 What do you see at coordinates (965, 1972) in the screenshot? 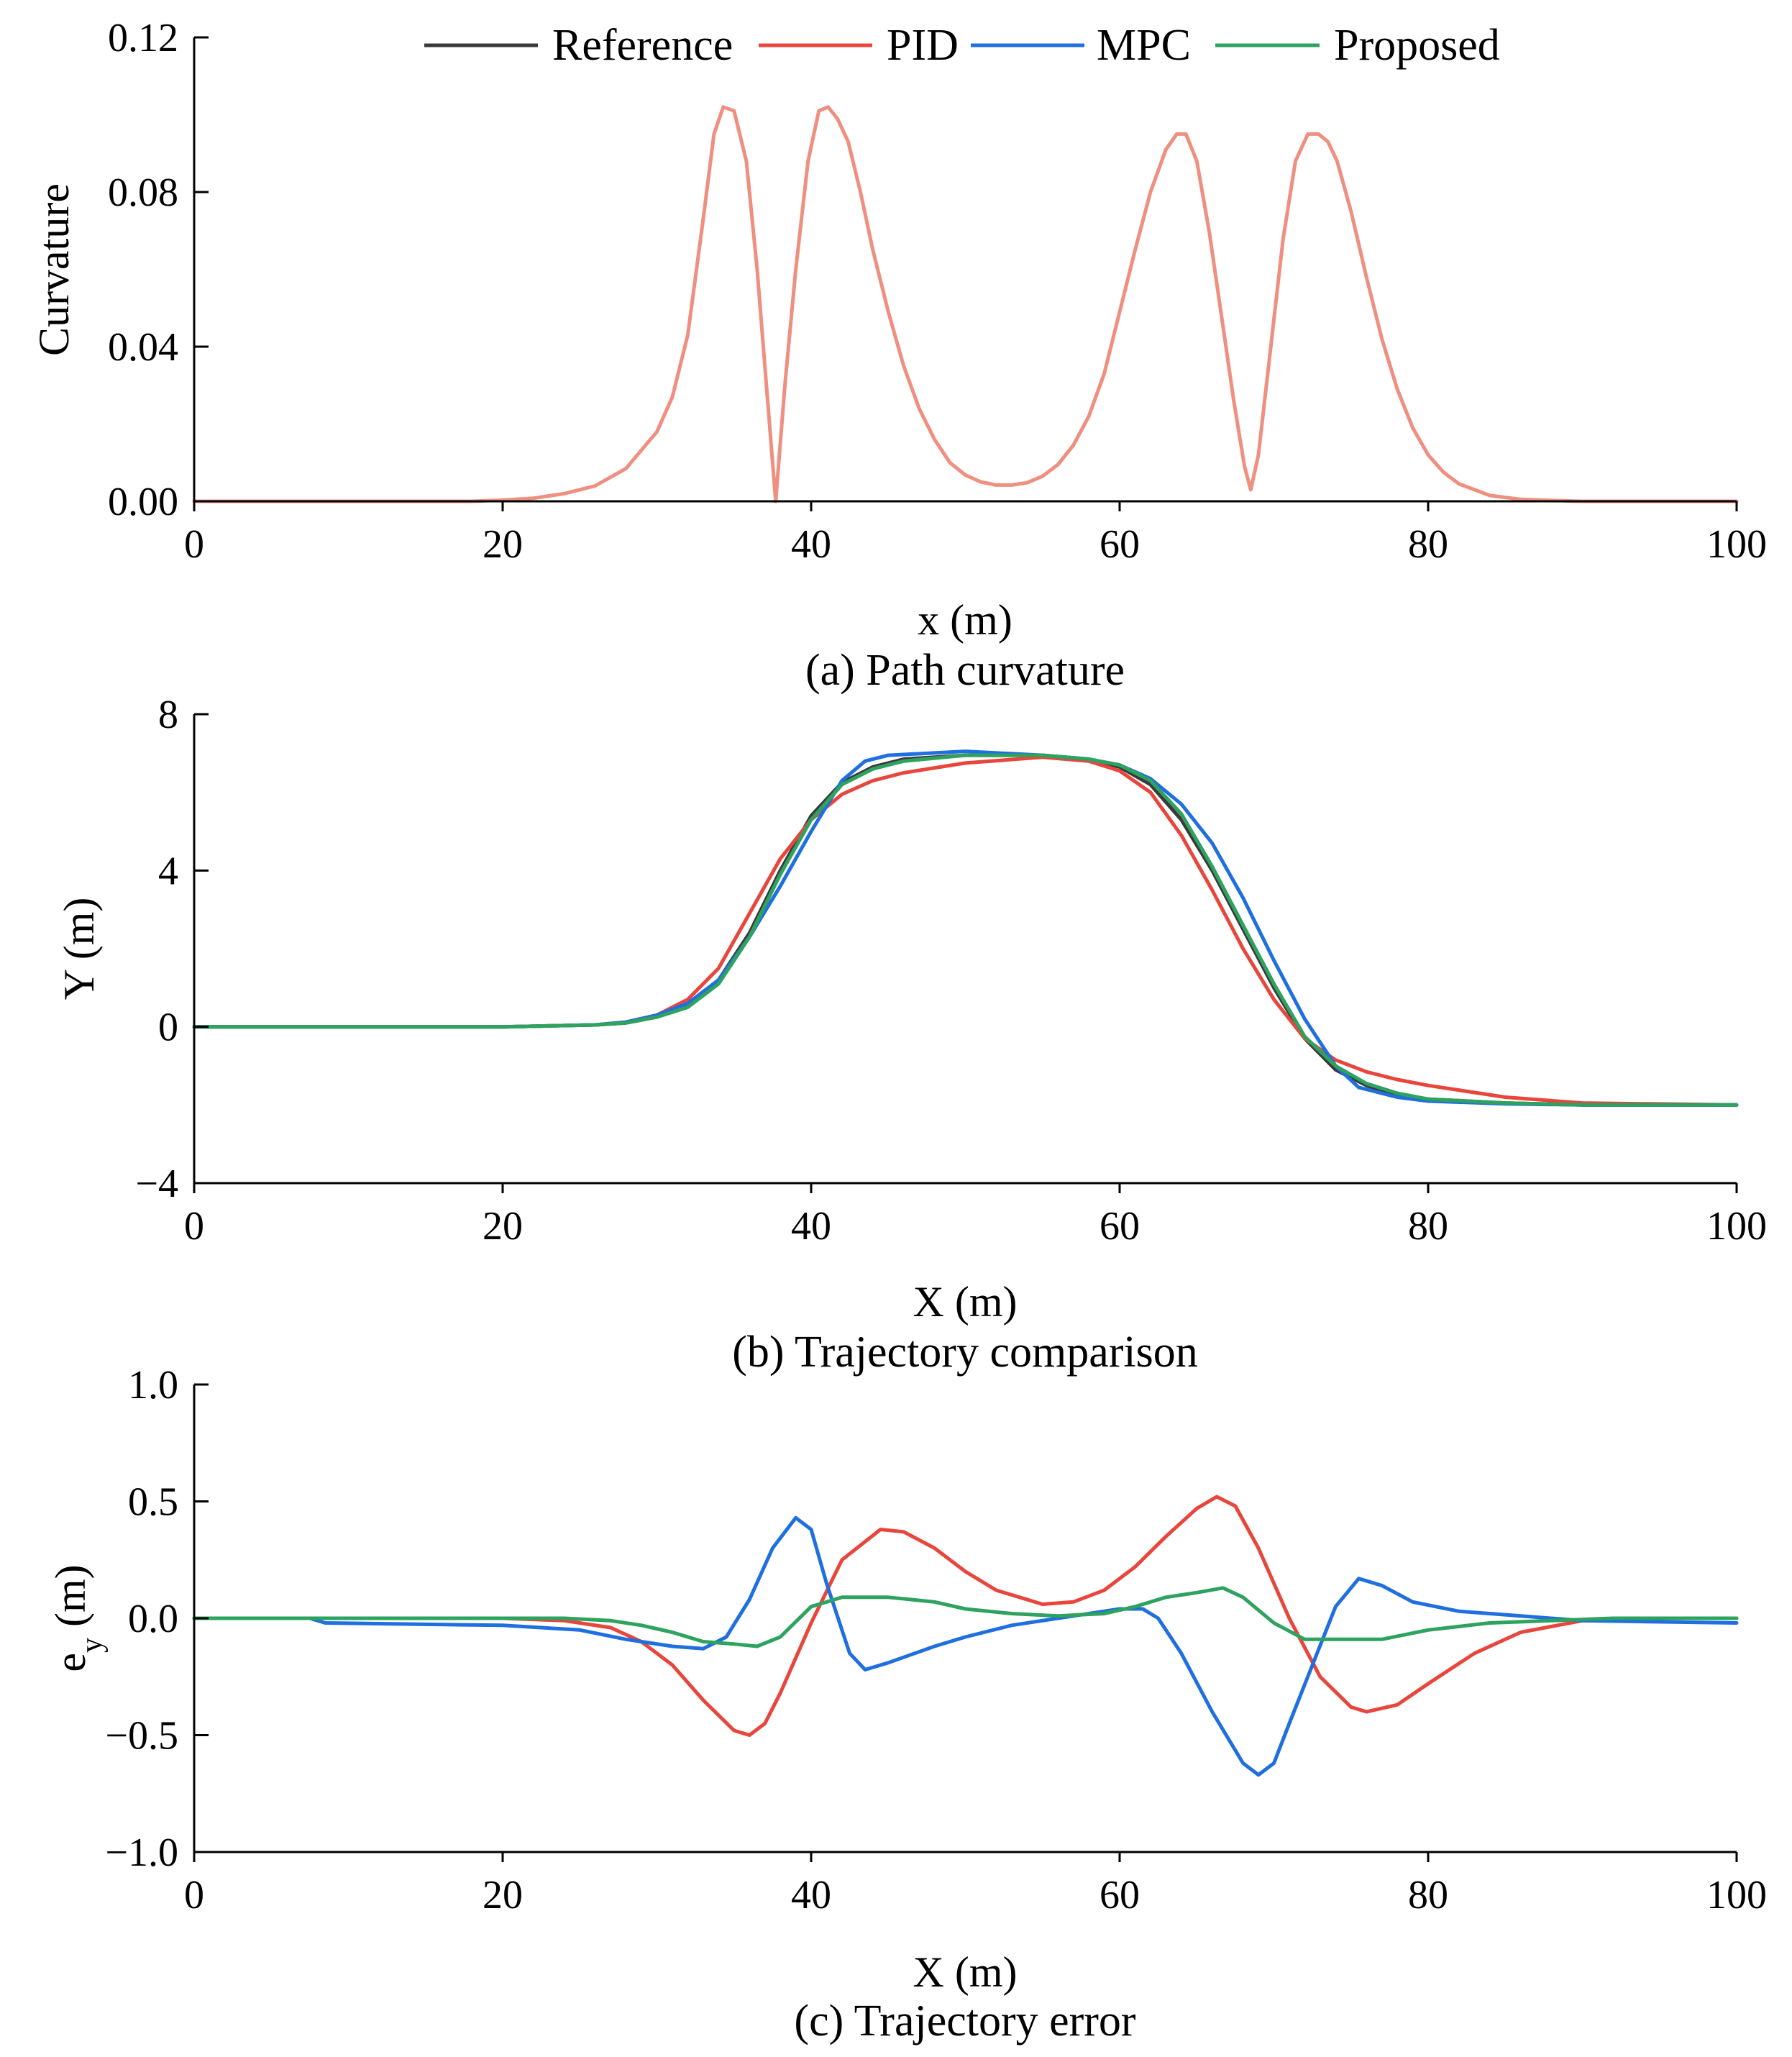
I see `panel-c-x-title: X (m)` at bounding box center [965, 1972].